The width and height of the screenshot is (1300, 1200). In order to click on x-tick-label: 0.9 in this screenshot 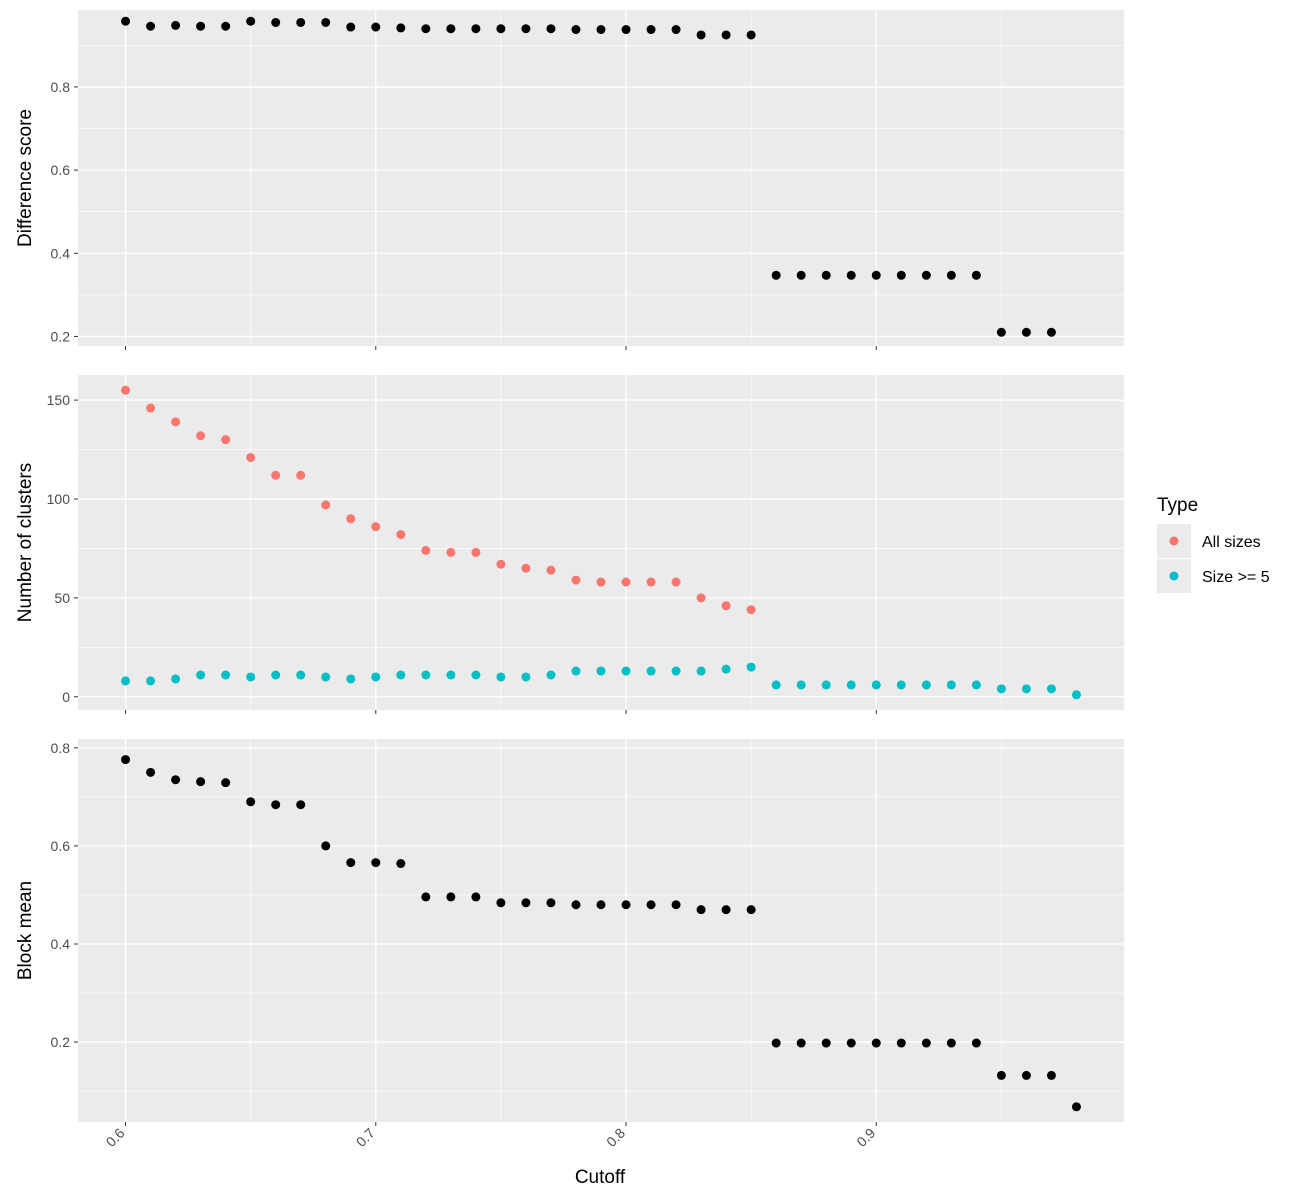, I will do `click(865, 1137)`.